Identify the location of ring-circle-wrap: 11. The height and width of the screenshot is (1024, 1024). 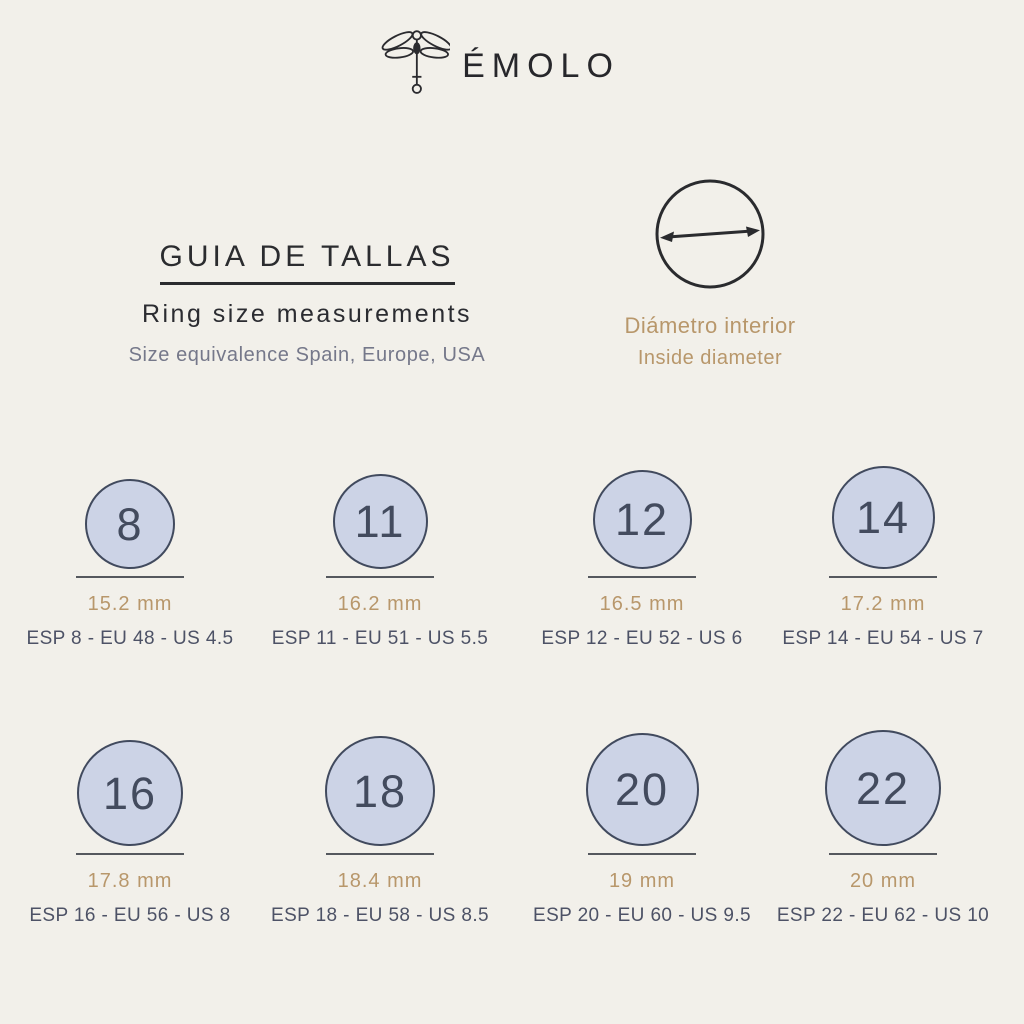
(380, 508).